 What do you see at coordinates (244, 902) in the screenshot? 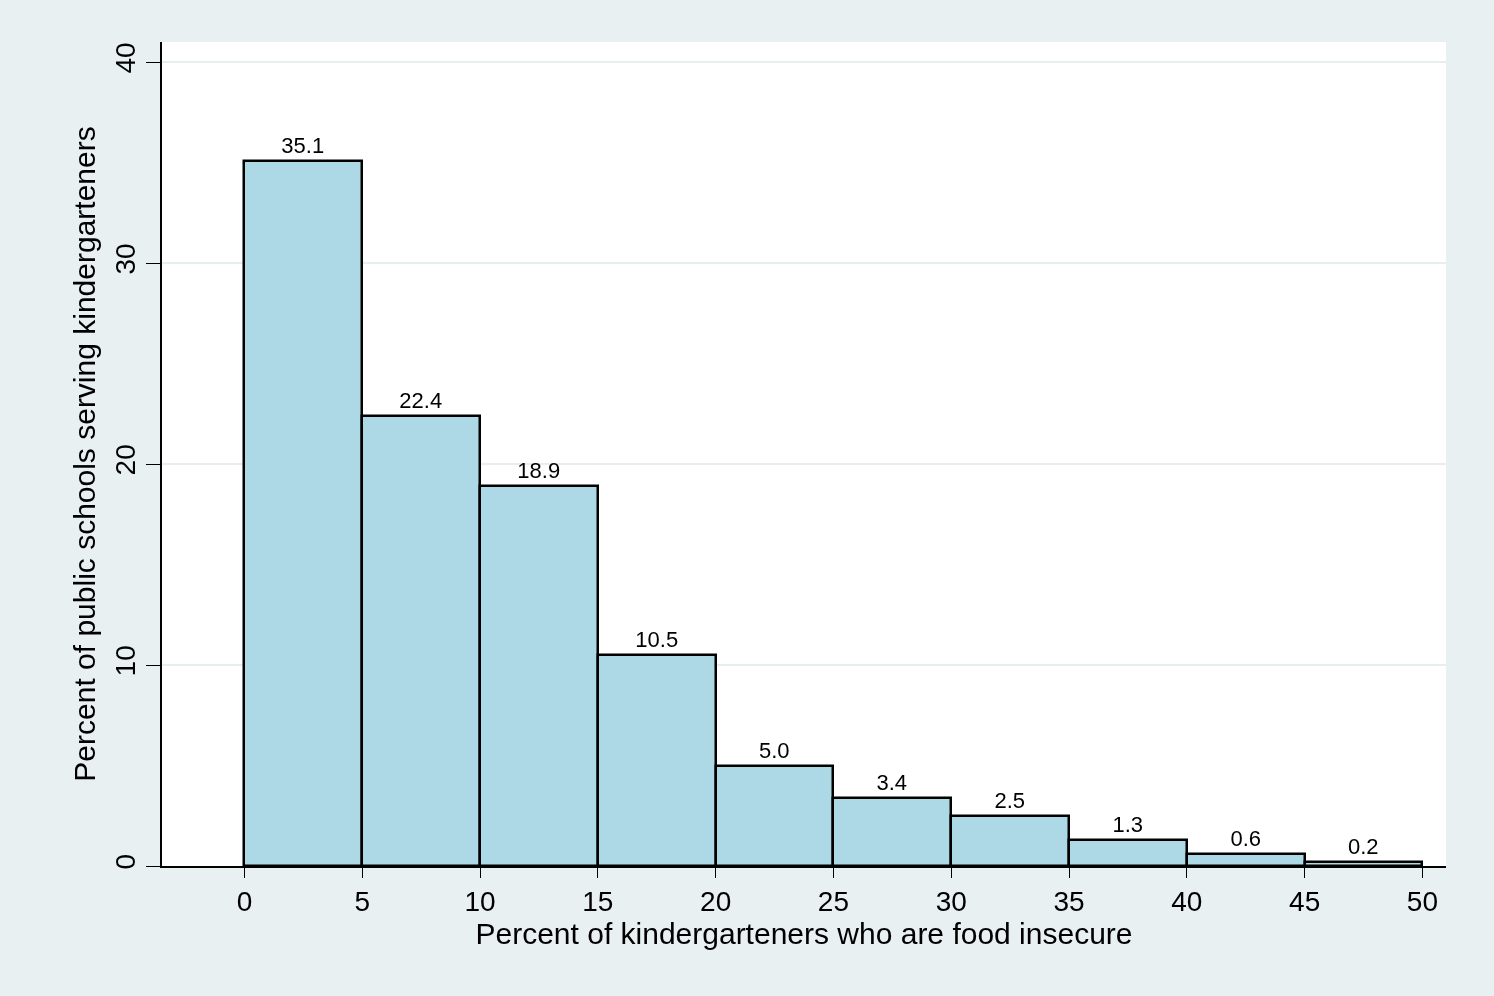
I see `x-tick-label: 0` at bounding box center [244, 902].